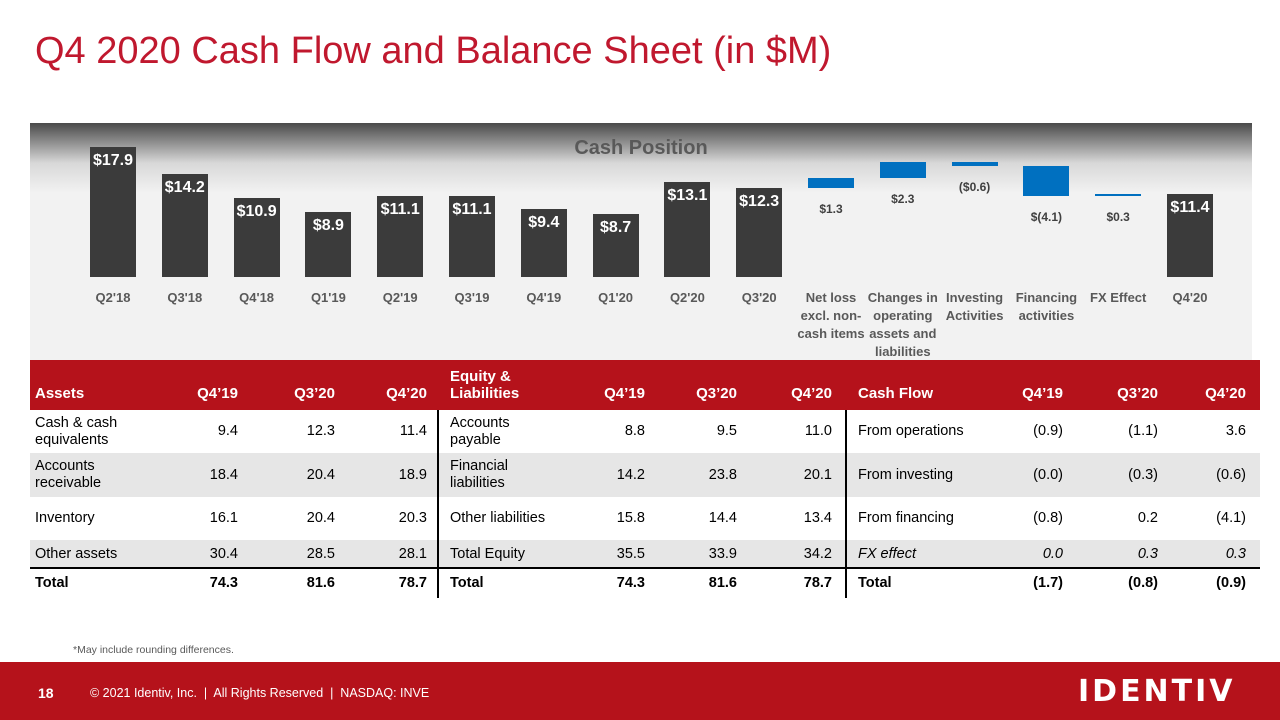 The height and width of the screenshot is (720, 1280). I want to click on table-cell: 30.4, so click(223, 553).